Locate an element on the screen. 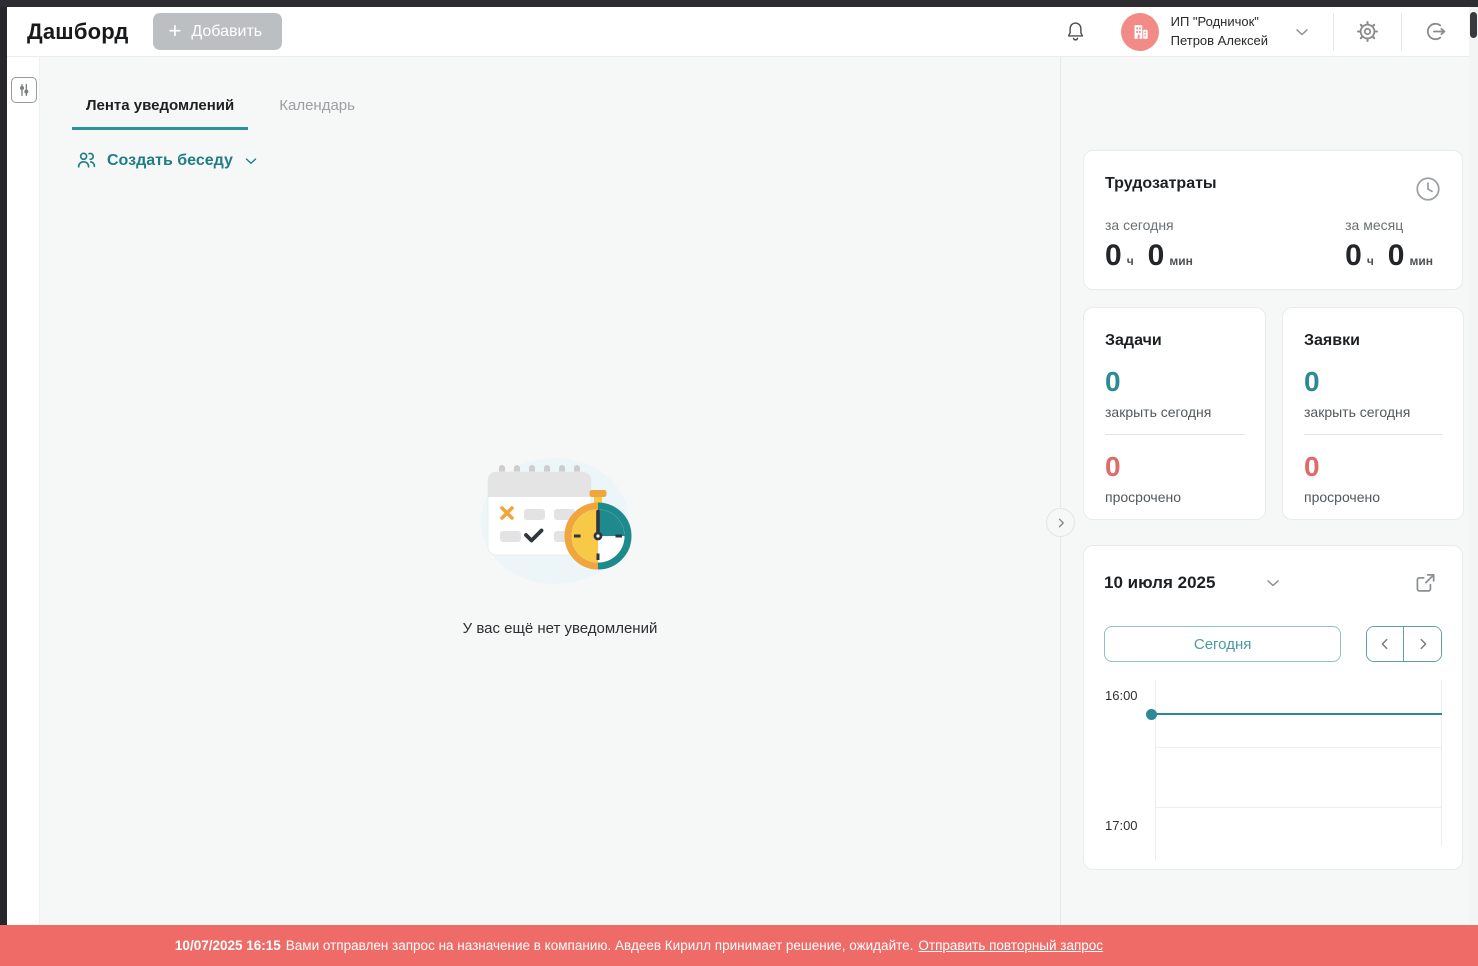 This screenshot has height=966, width=1478. sliders-icon is located at coordinates (24, 90).